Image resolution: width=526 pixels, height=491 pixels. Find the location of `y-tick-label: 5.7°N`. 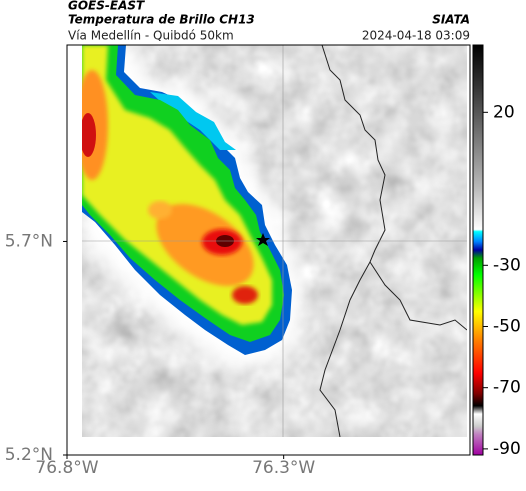

y-tick-label: 5.7°N is located at coordinates (29, 241).